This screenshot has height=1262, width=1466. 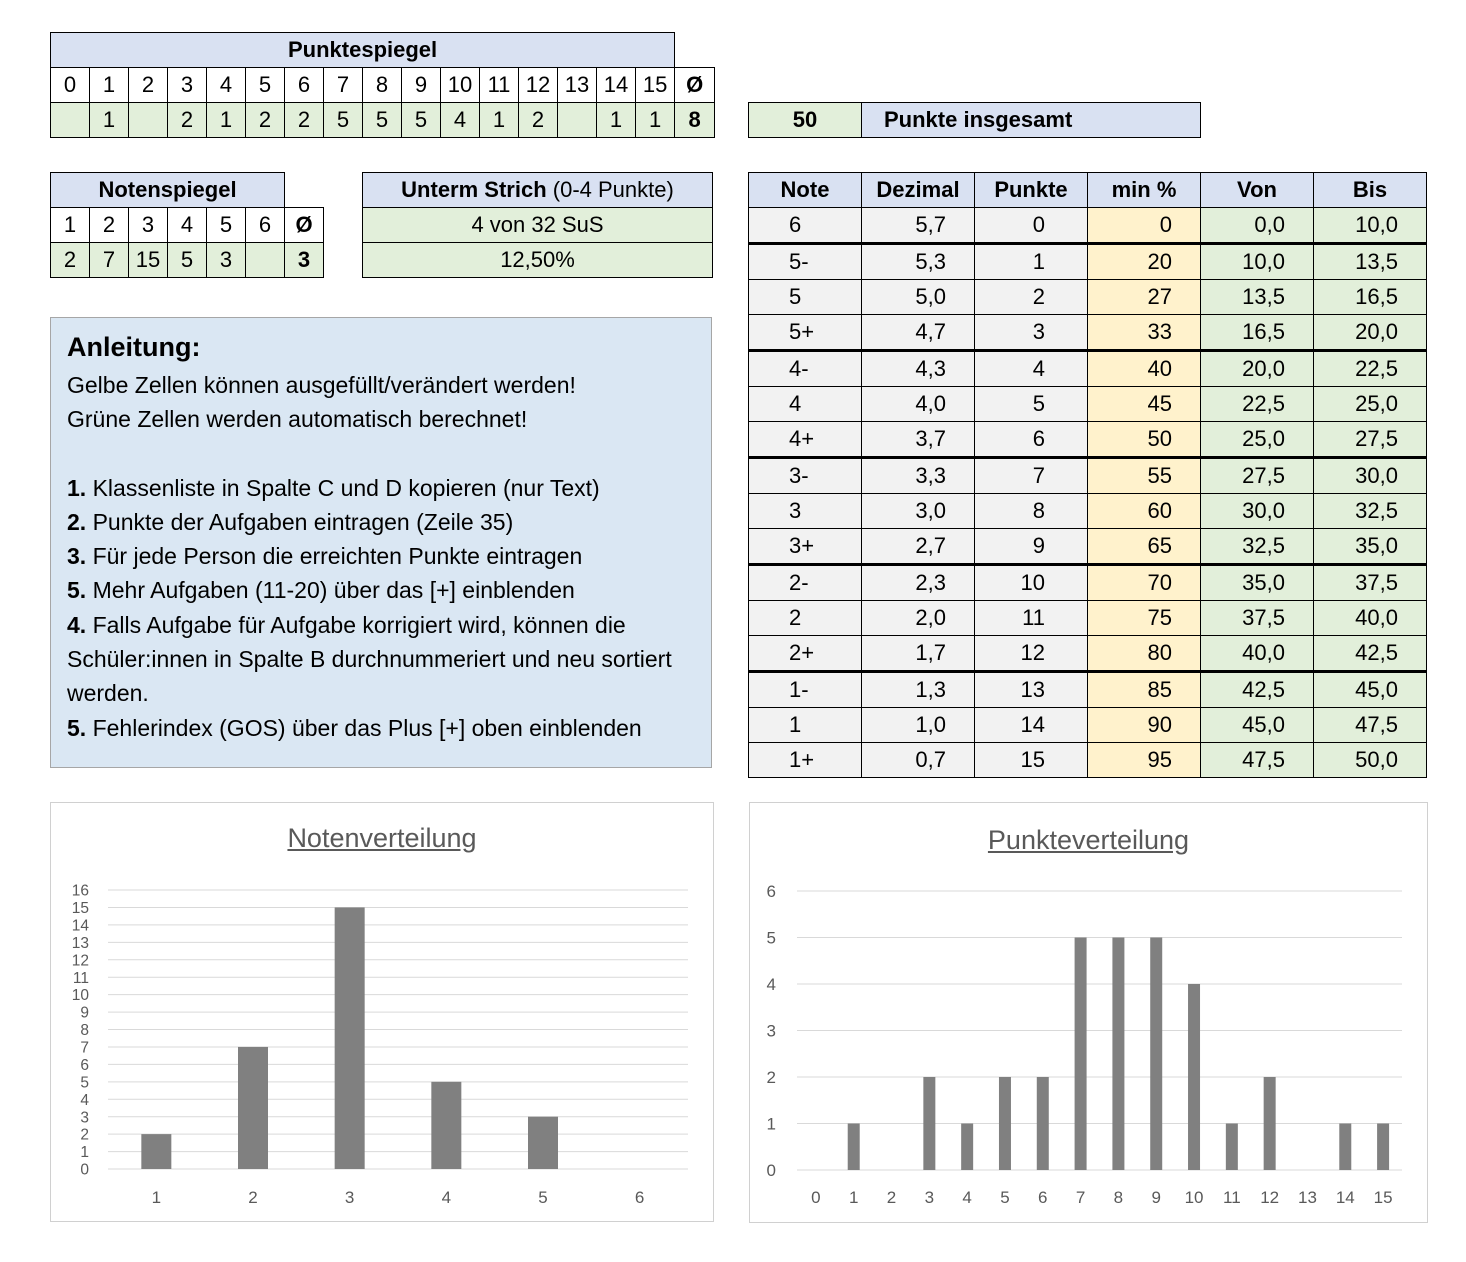 I want to click on min-percent-cell: 65, so click(x=1144, y=547).